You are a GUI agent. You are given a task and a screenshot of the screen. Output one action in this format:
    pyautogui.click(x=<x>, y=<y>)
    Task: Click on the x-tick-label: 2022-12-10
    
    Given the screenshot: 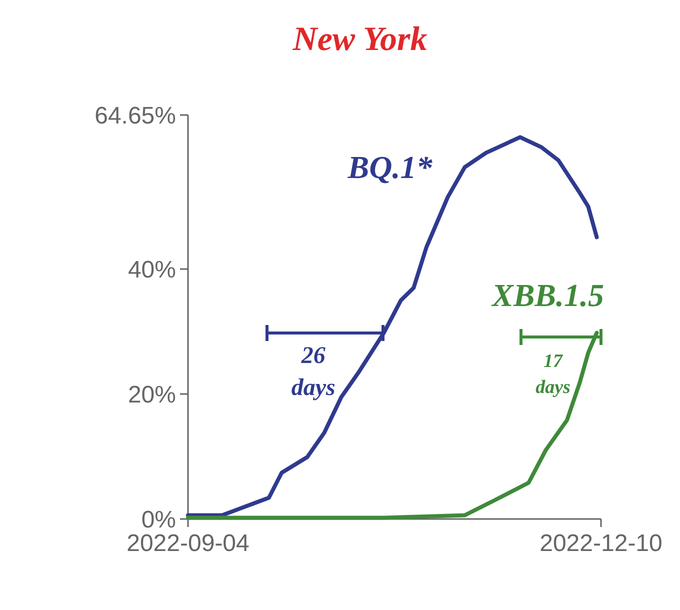 What is the action you would take?
    pyautogui.click(x=601, y=543)
    